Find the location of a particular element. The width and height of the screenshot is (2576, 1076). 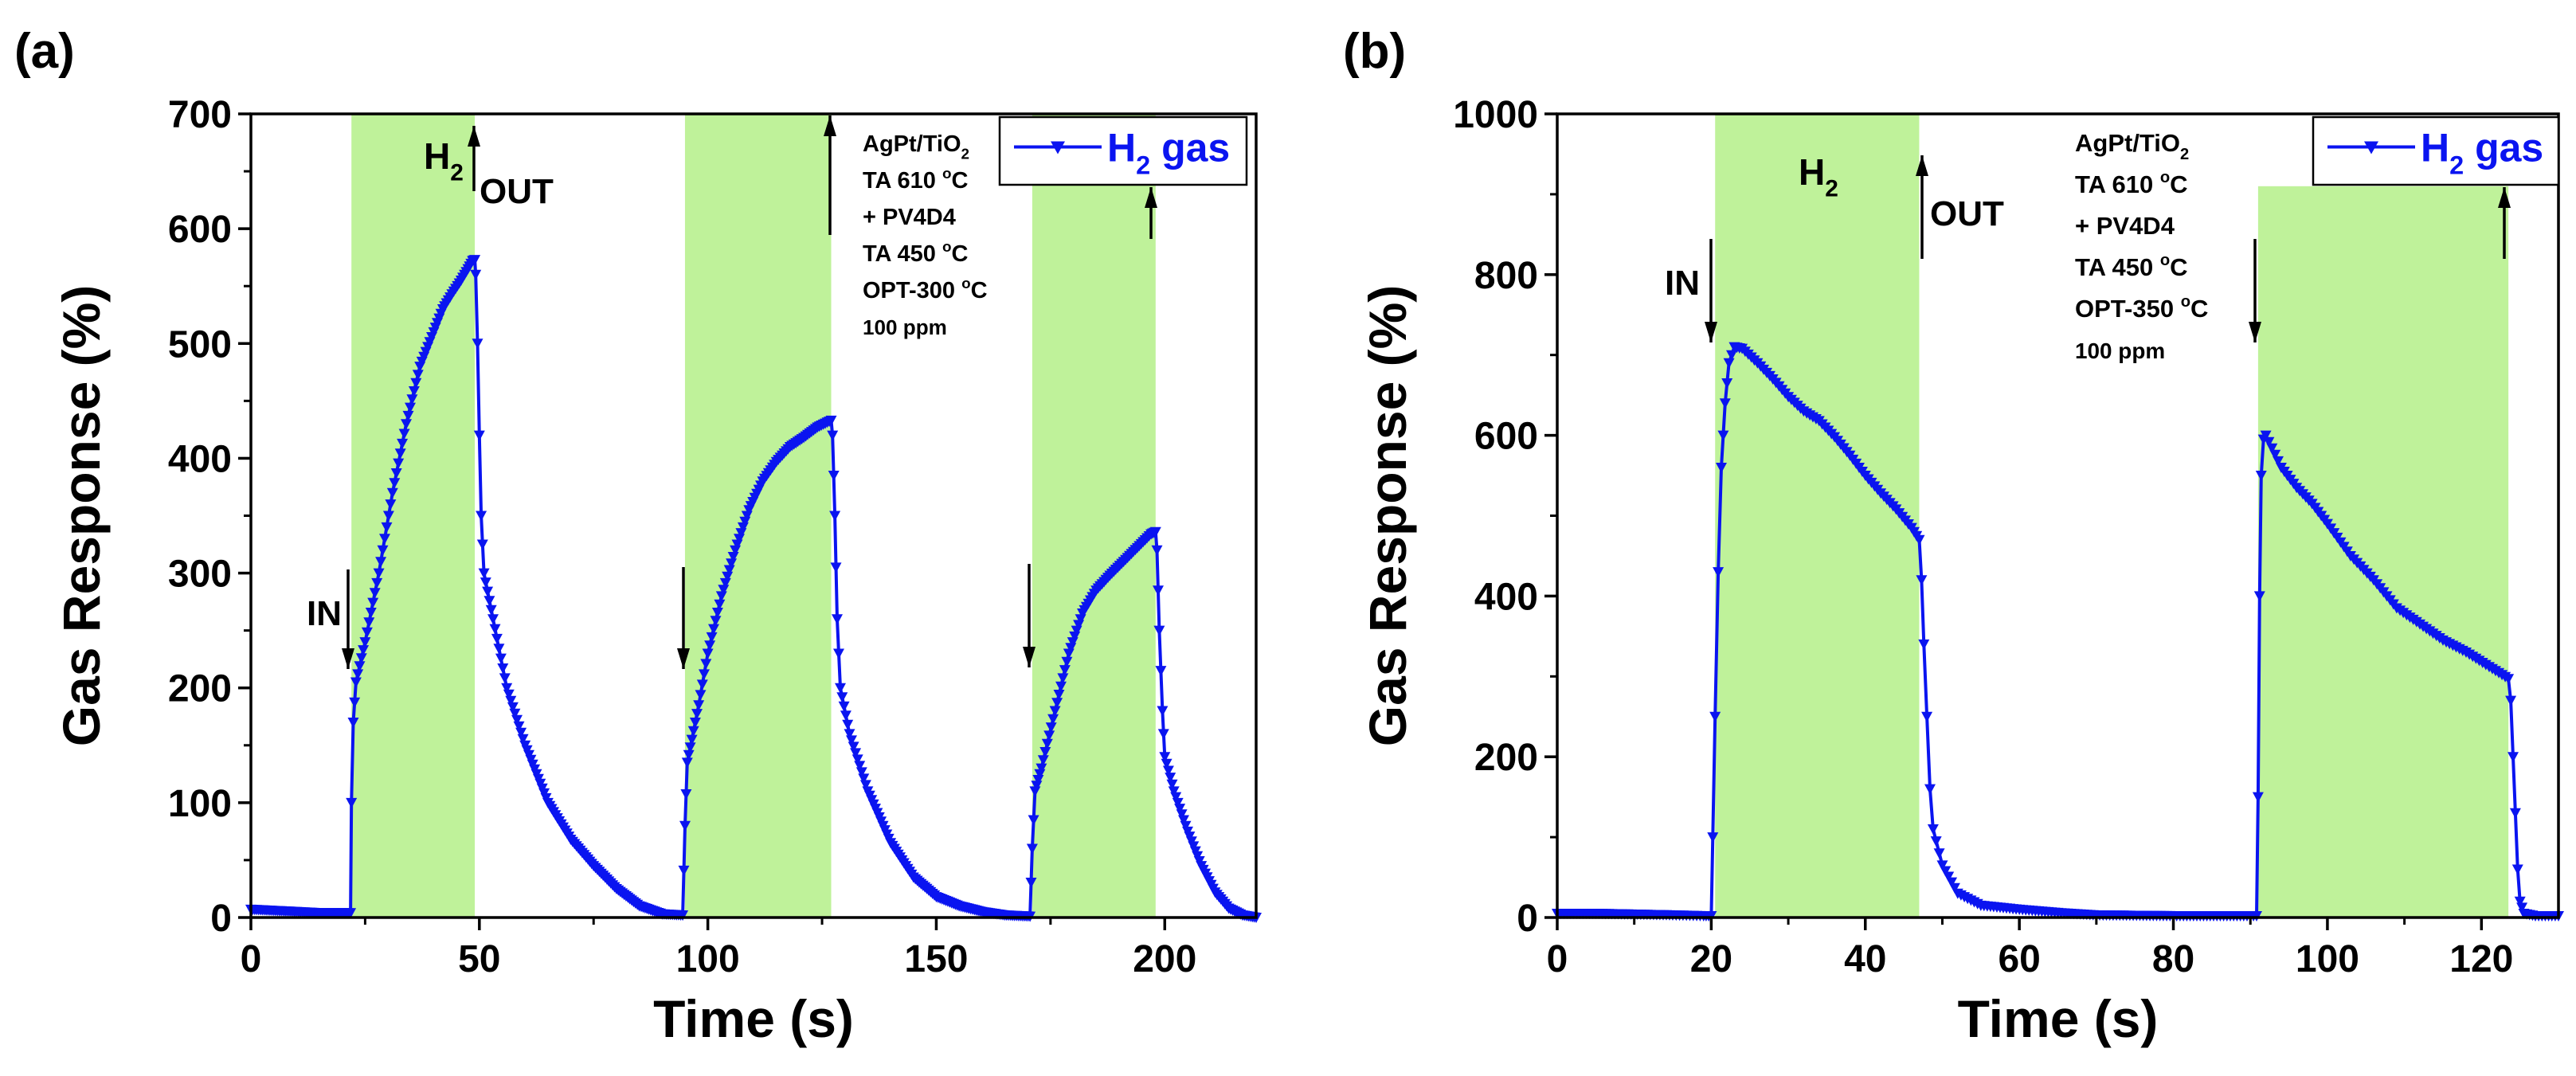

x-axis-label: Time (s) is located at coordinates (2058, 1019).